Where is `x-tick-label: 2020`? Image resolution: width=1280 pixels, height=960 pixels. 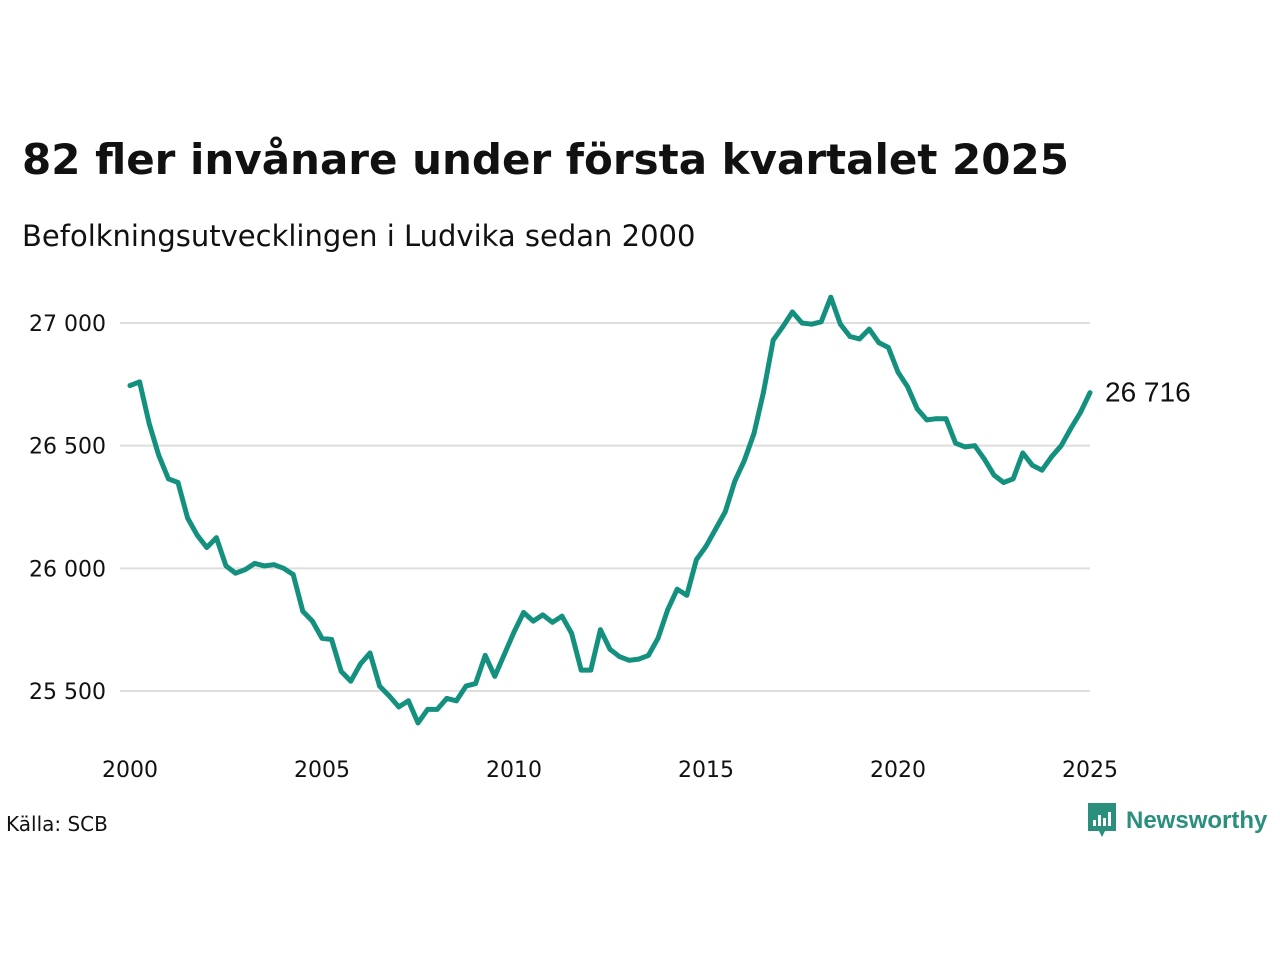 x-tick-label: 2020 is located at coordinates (898, 770).